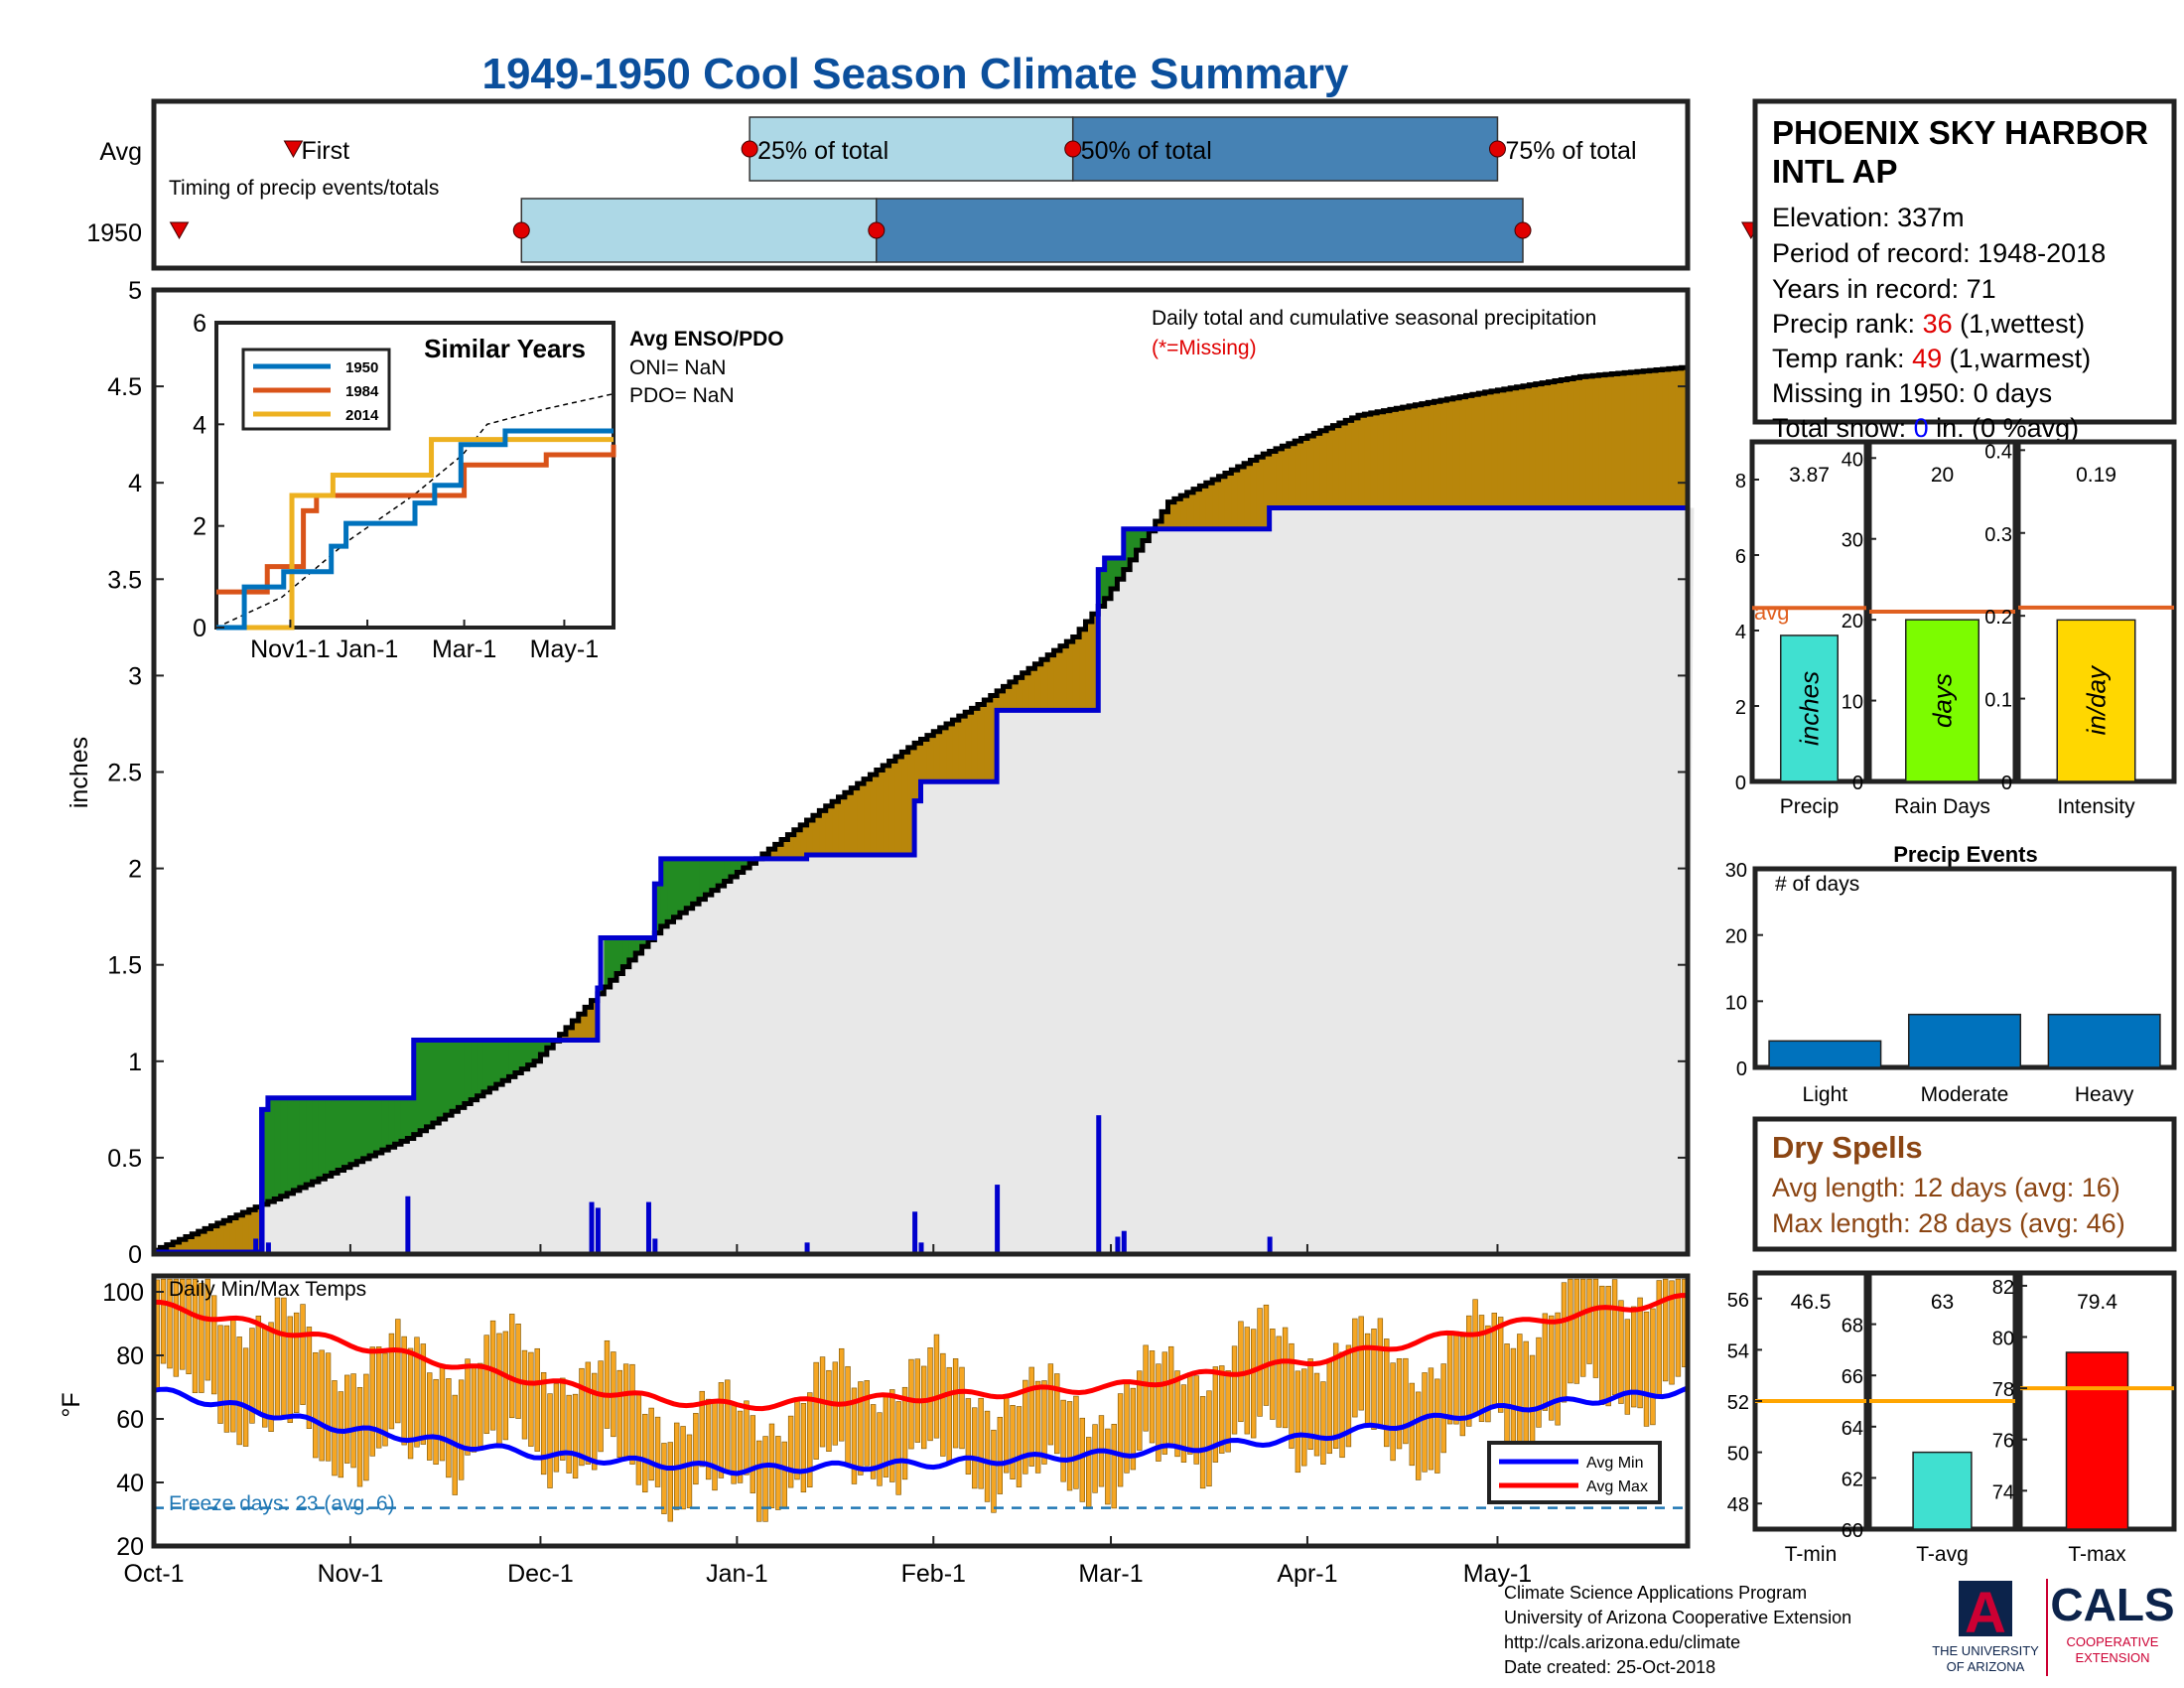  Describe the element at coordinates (114, 233) in the screenshot. I see `timing-row-1950: 1950` at that location.